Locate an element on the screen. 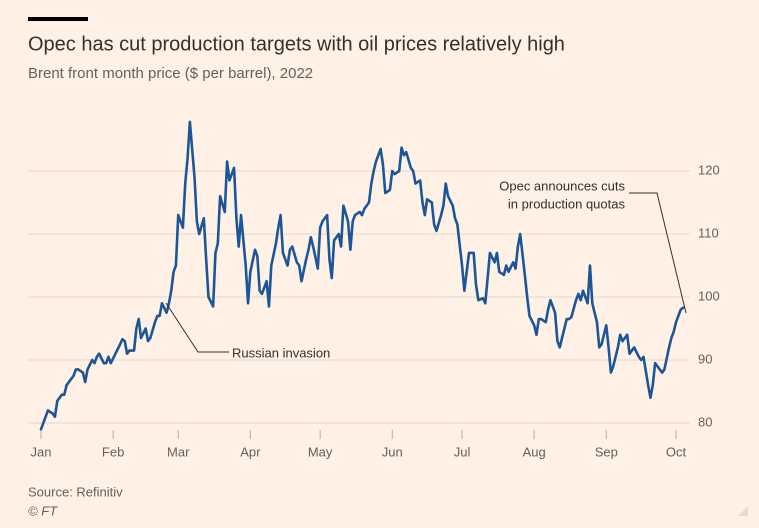 Image resolution: width=759 pixels, height=528 pixels. annotation: Opec announces cuts is located at coordinates (562, 185).